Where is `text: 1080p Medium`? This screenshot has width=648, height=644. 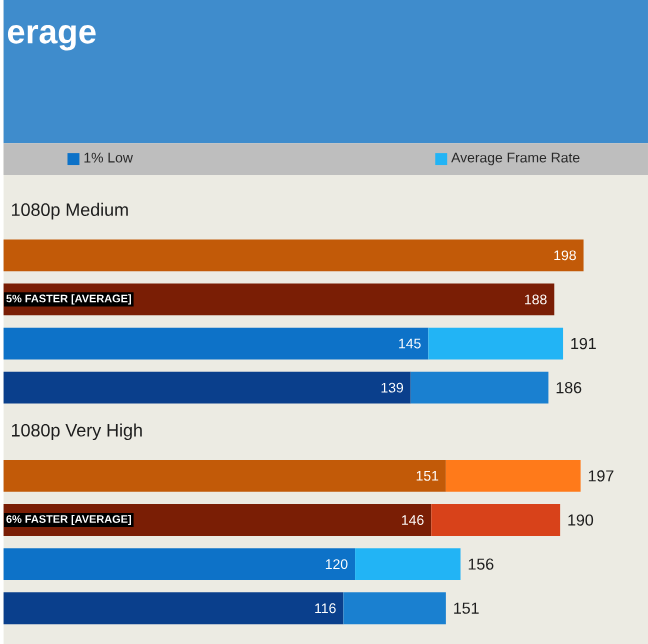
text: 1080p Medium is located at coordinates (69, 211).